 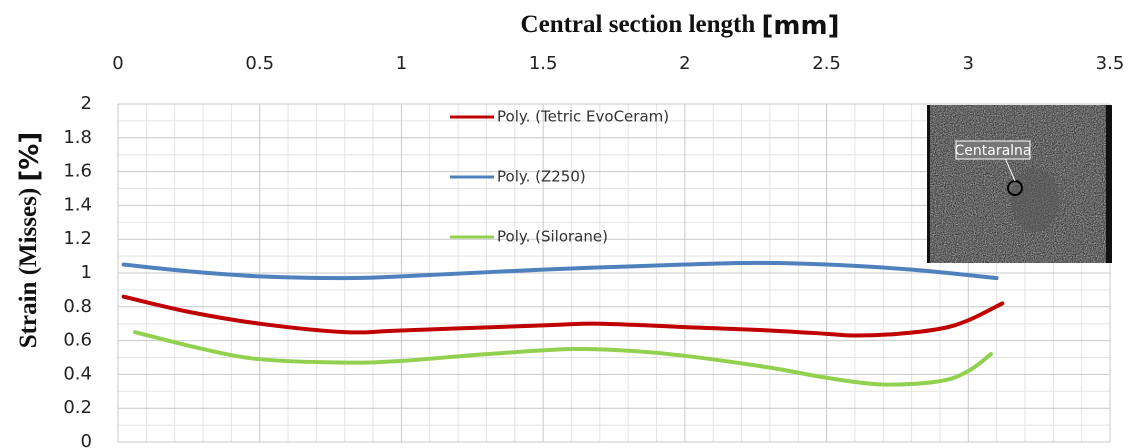 I want to click on inset-image: Centaralna, so click(x=1019, y=184).